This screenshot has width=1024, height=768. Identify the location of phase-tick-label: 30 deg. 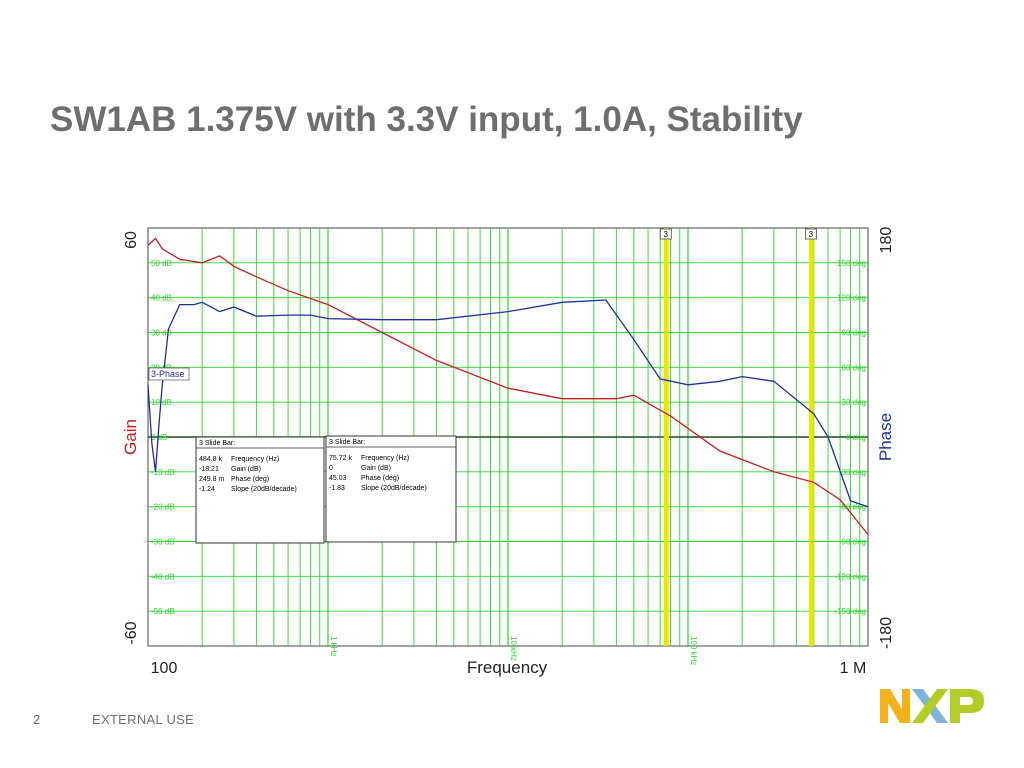
(854, 402).